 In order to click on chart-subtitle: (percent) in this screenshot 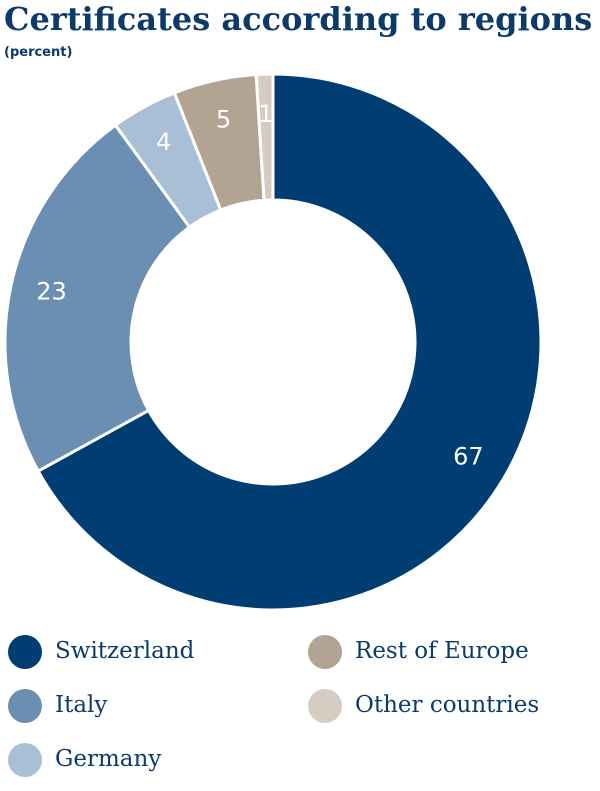, I will do `click(38, 52)`.